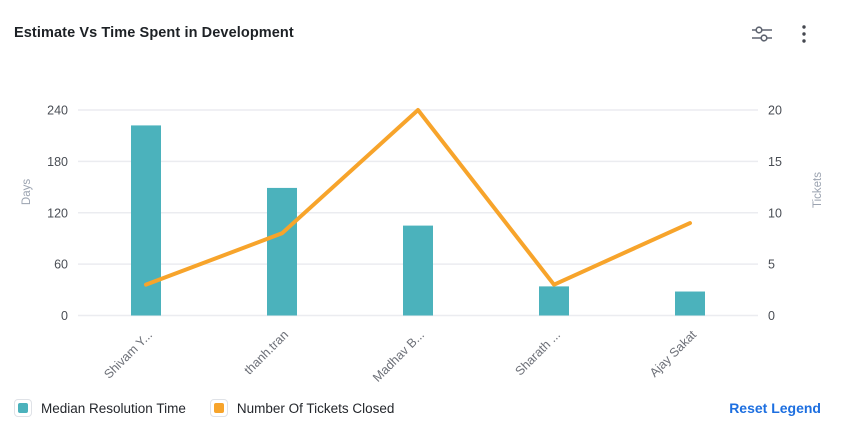 This screenshot has height=430, width=841. Describe the element at coordinates (61, 265) in the screenshot. I see `left-axis-tick-label: 60` at that location.